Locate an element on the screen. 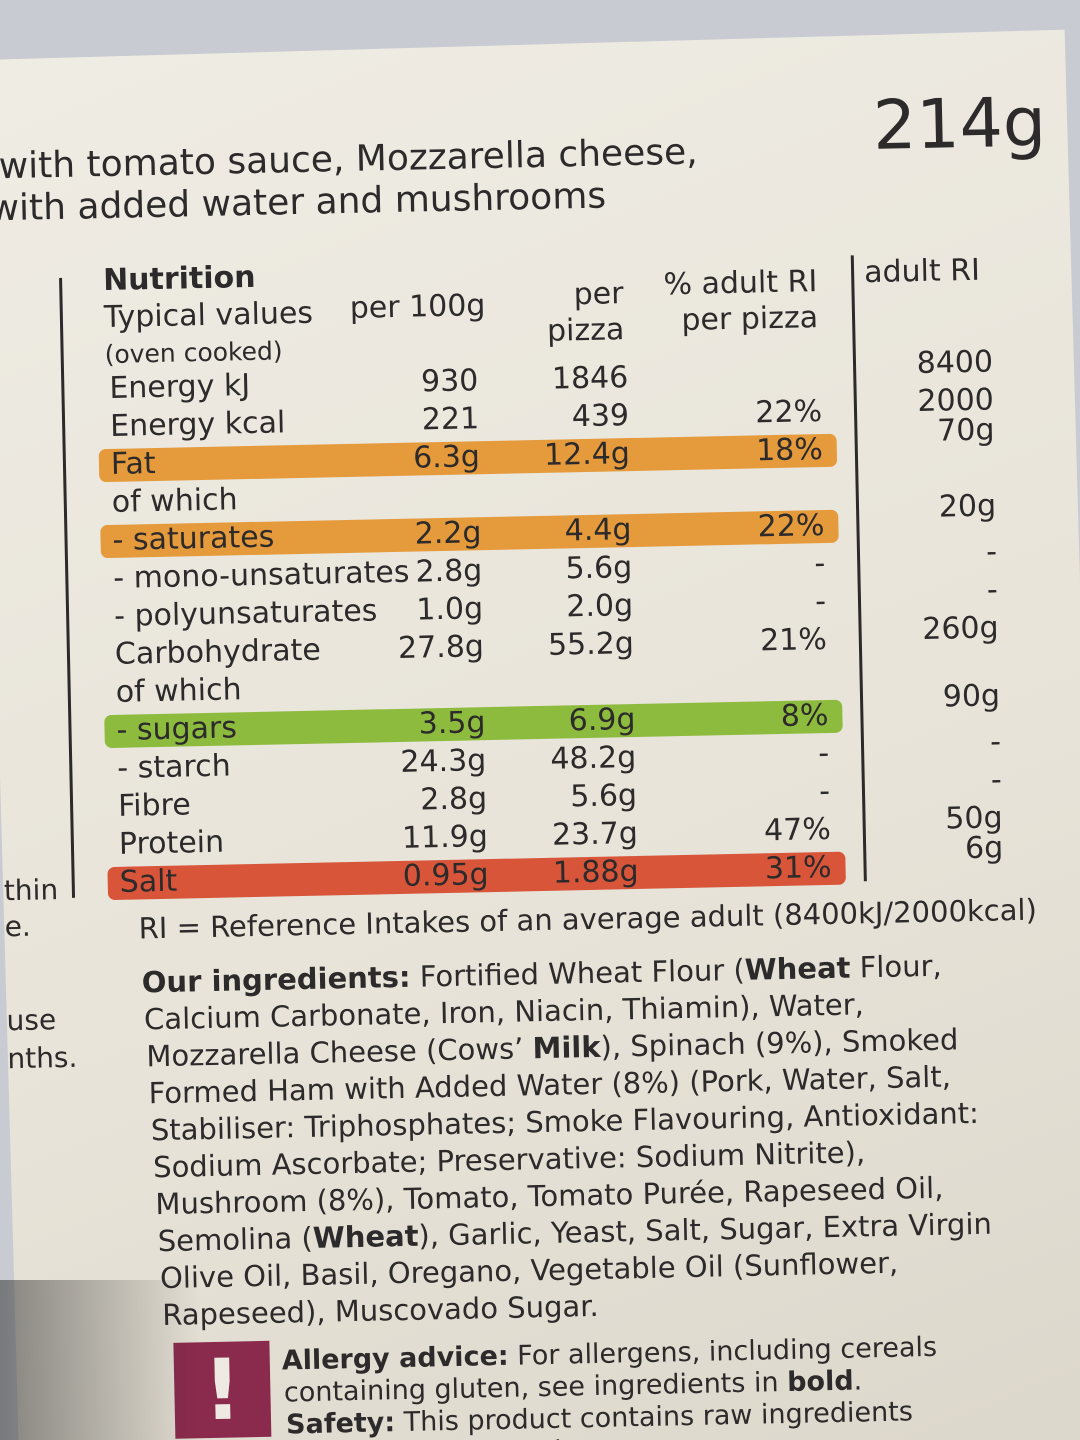 This screenshot has height=1440, width=1080. row-label: Fat is located at coordinates (133, 464).